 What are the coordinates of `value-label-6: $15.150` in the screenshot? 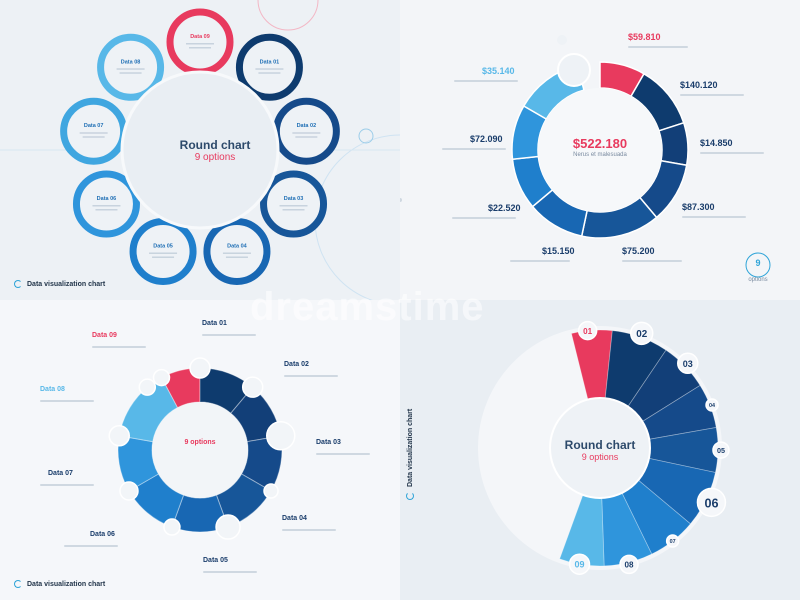 It's located at (558, 251).